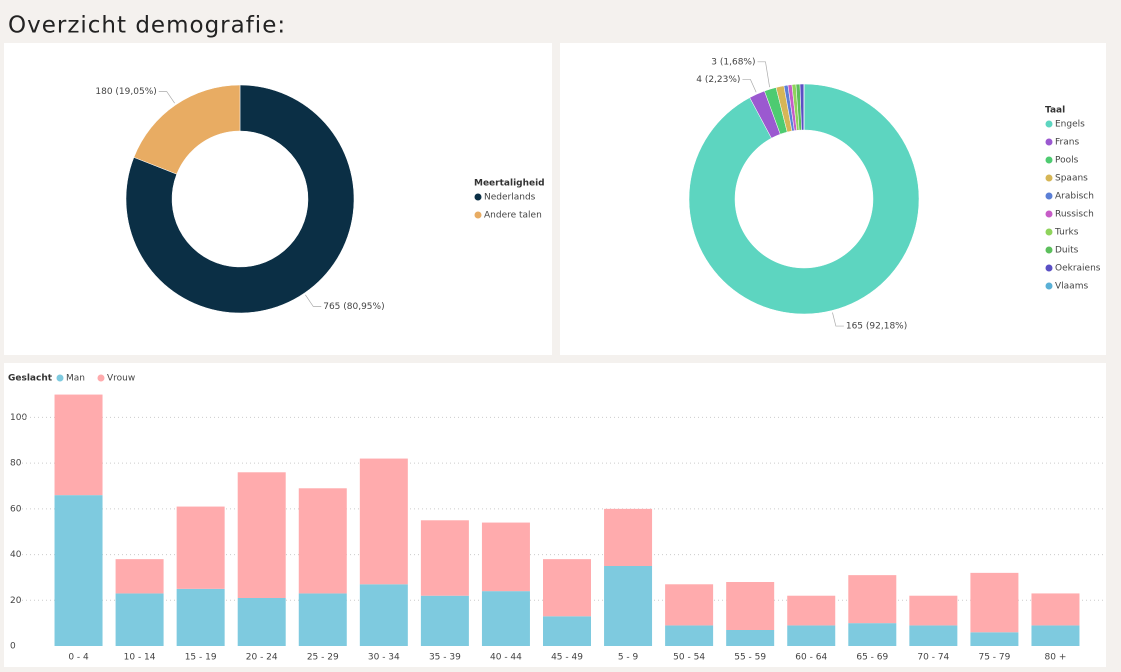 The width and height of the screenshot is (1121, 672). I want to click on y-tick-label: 100, so click(18, 418).